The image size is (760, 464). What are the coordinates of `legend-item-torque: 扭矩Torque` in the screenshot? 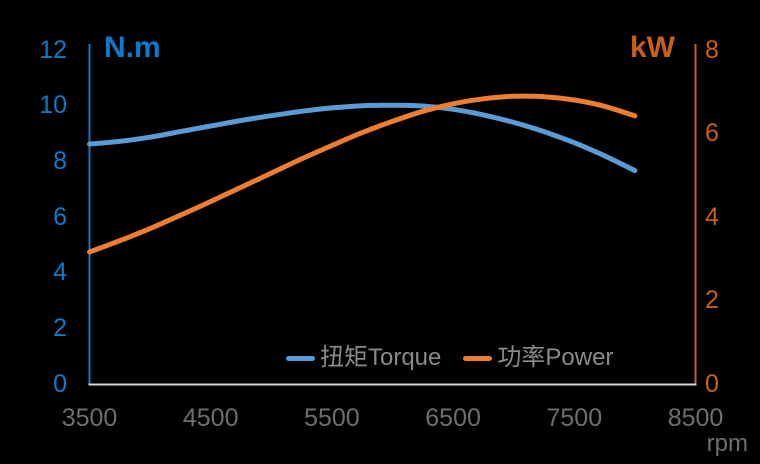 It's located at (363, 358).